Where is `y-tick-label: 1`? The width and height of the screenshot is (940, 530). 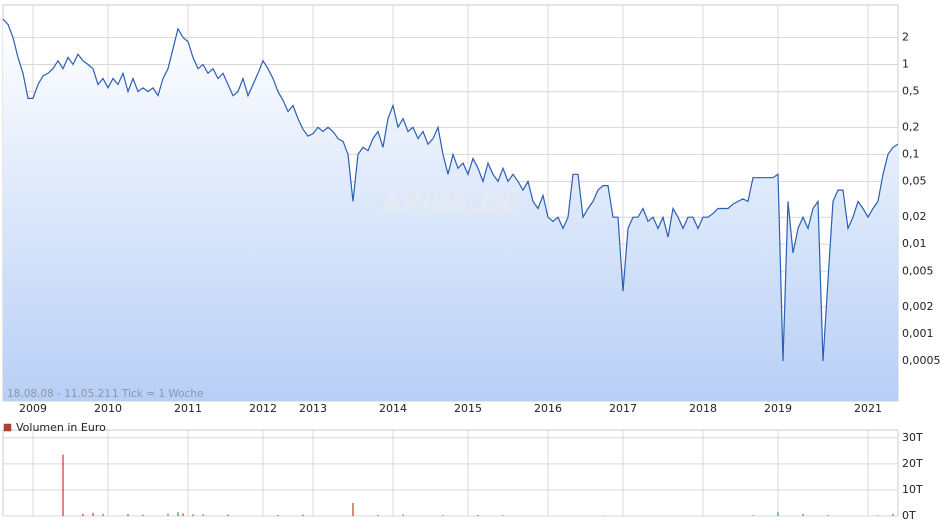
y-tick-label: 1 is located at coordinates (905, 64).